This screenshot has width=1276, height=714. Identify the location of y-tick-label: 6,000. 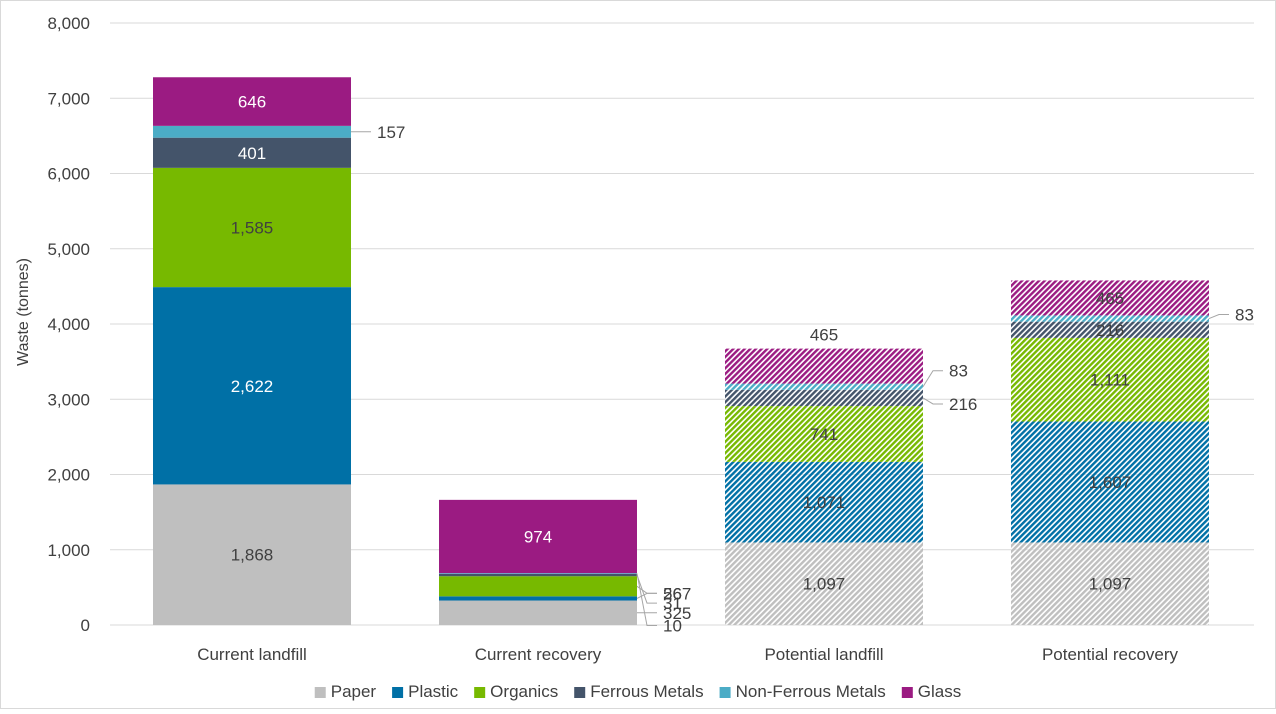
(68, 174).